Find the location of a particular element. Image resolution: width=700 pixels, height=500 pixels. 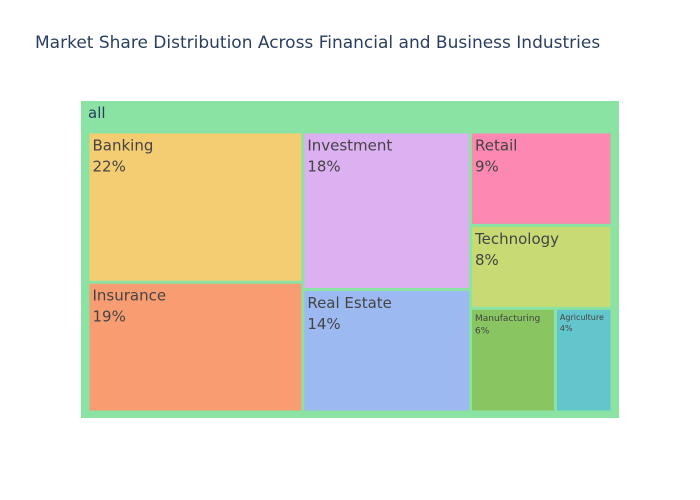

treemap-tile-label-banking: Banking is located at coordinates (123, 146).